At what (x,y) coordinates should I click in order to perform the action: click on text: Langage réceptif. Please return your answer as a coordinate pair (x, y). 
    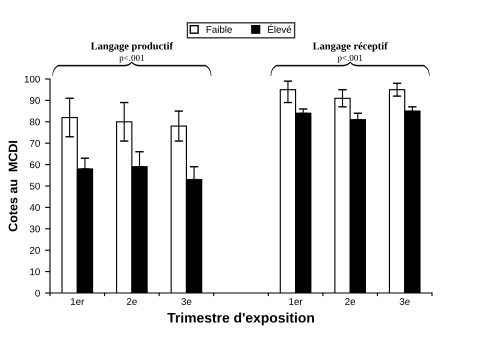
    Looking at the image, I should click on (350, 47).